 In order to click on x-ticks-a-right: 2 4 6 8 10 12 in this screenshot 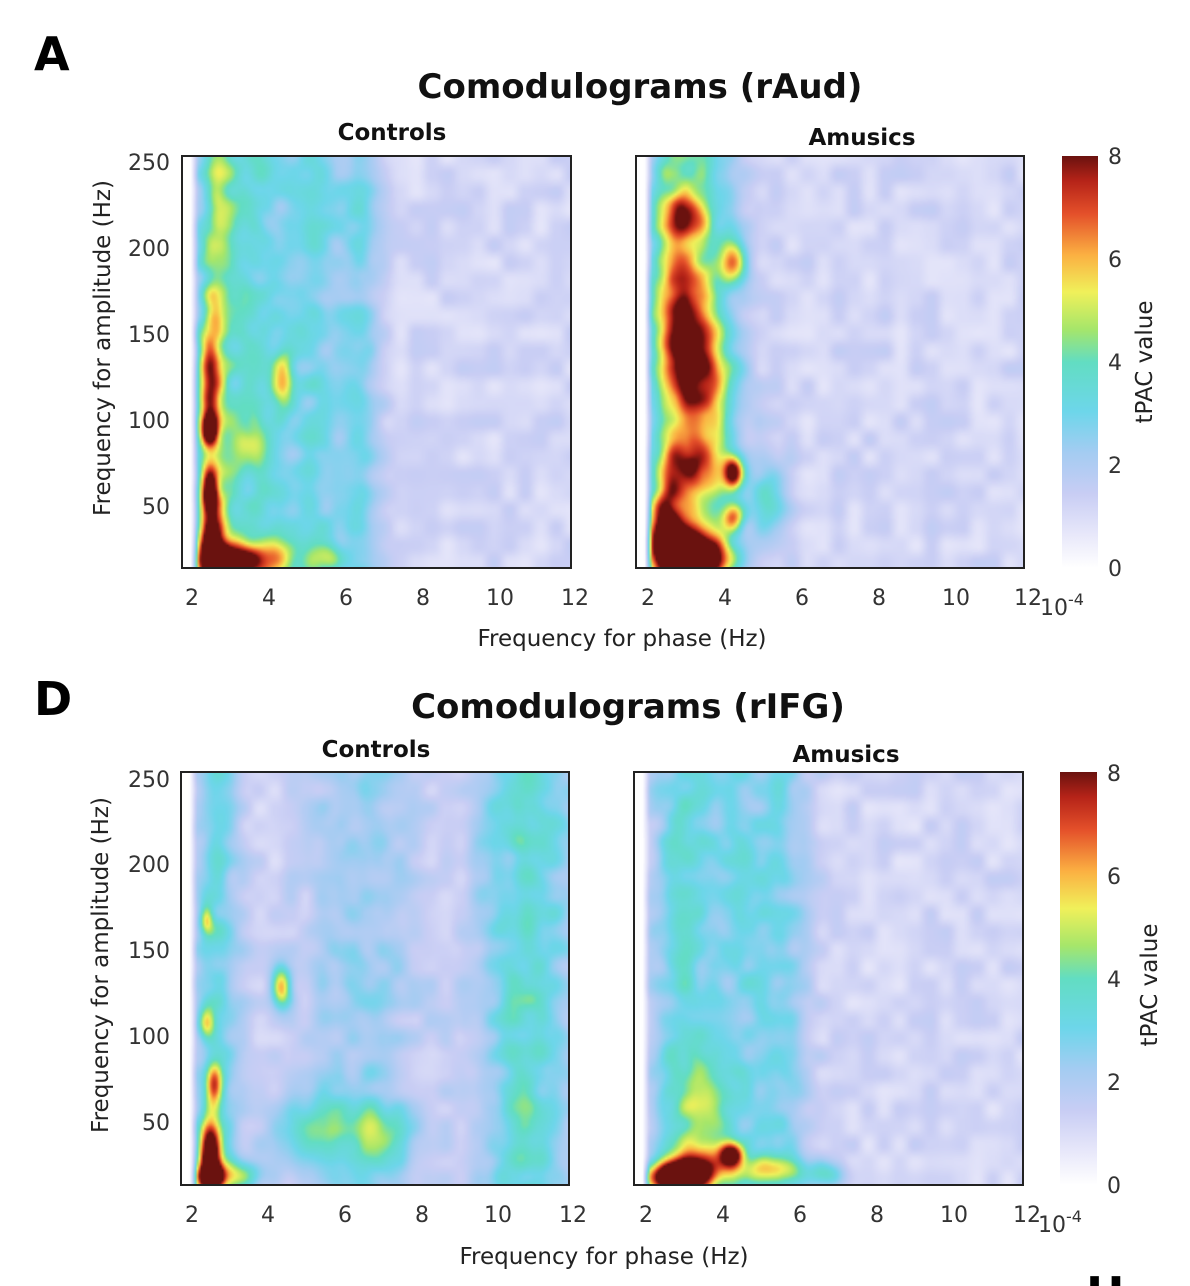, I will do `click(841, 598)`.